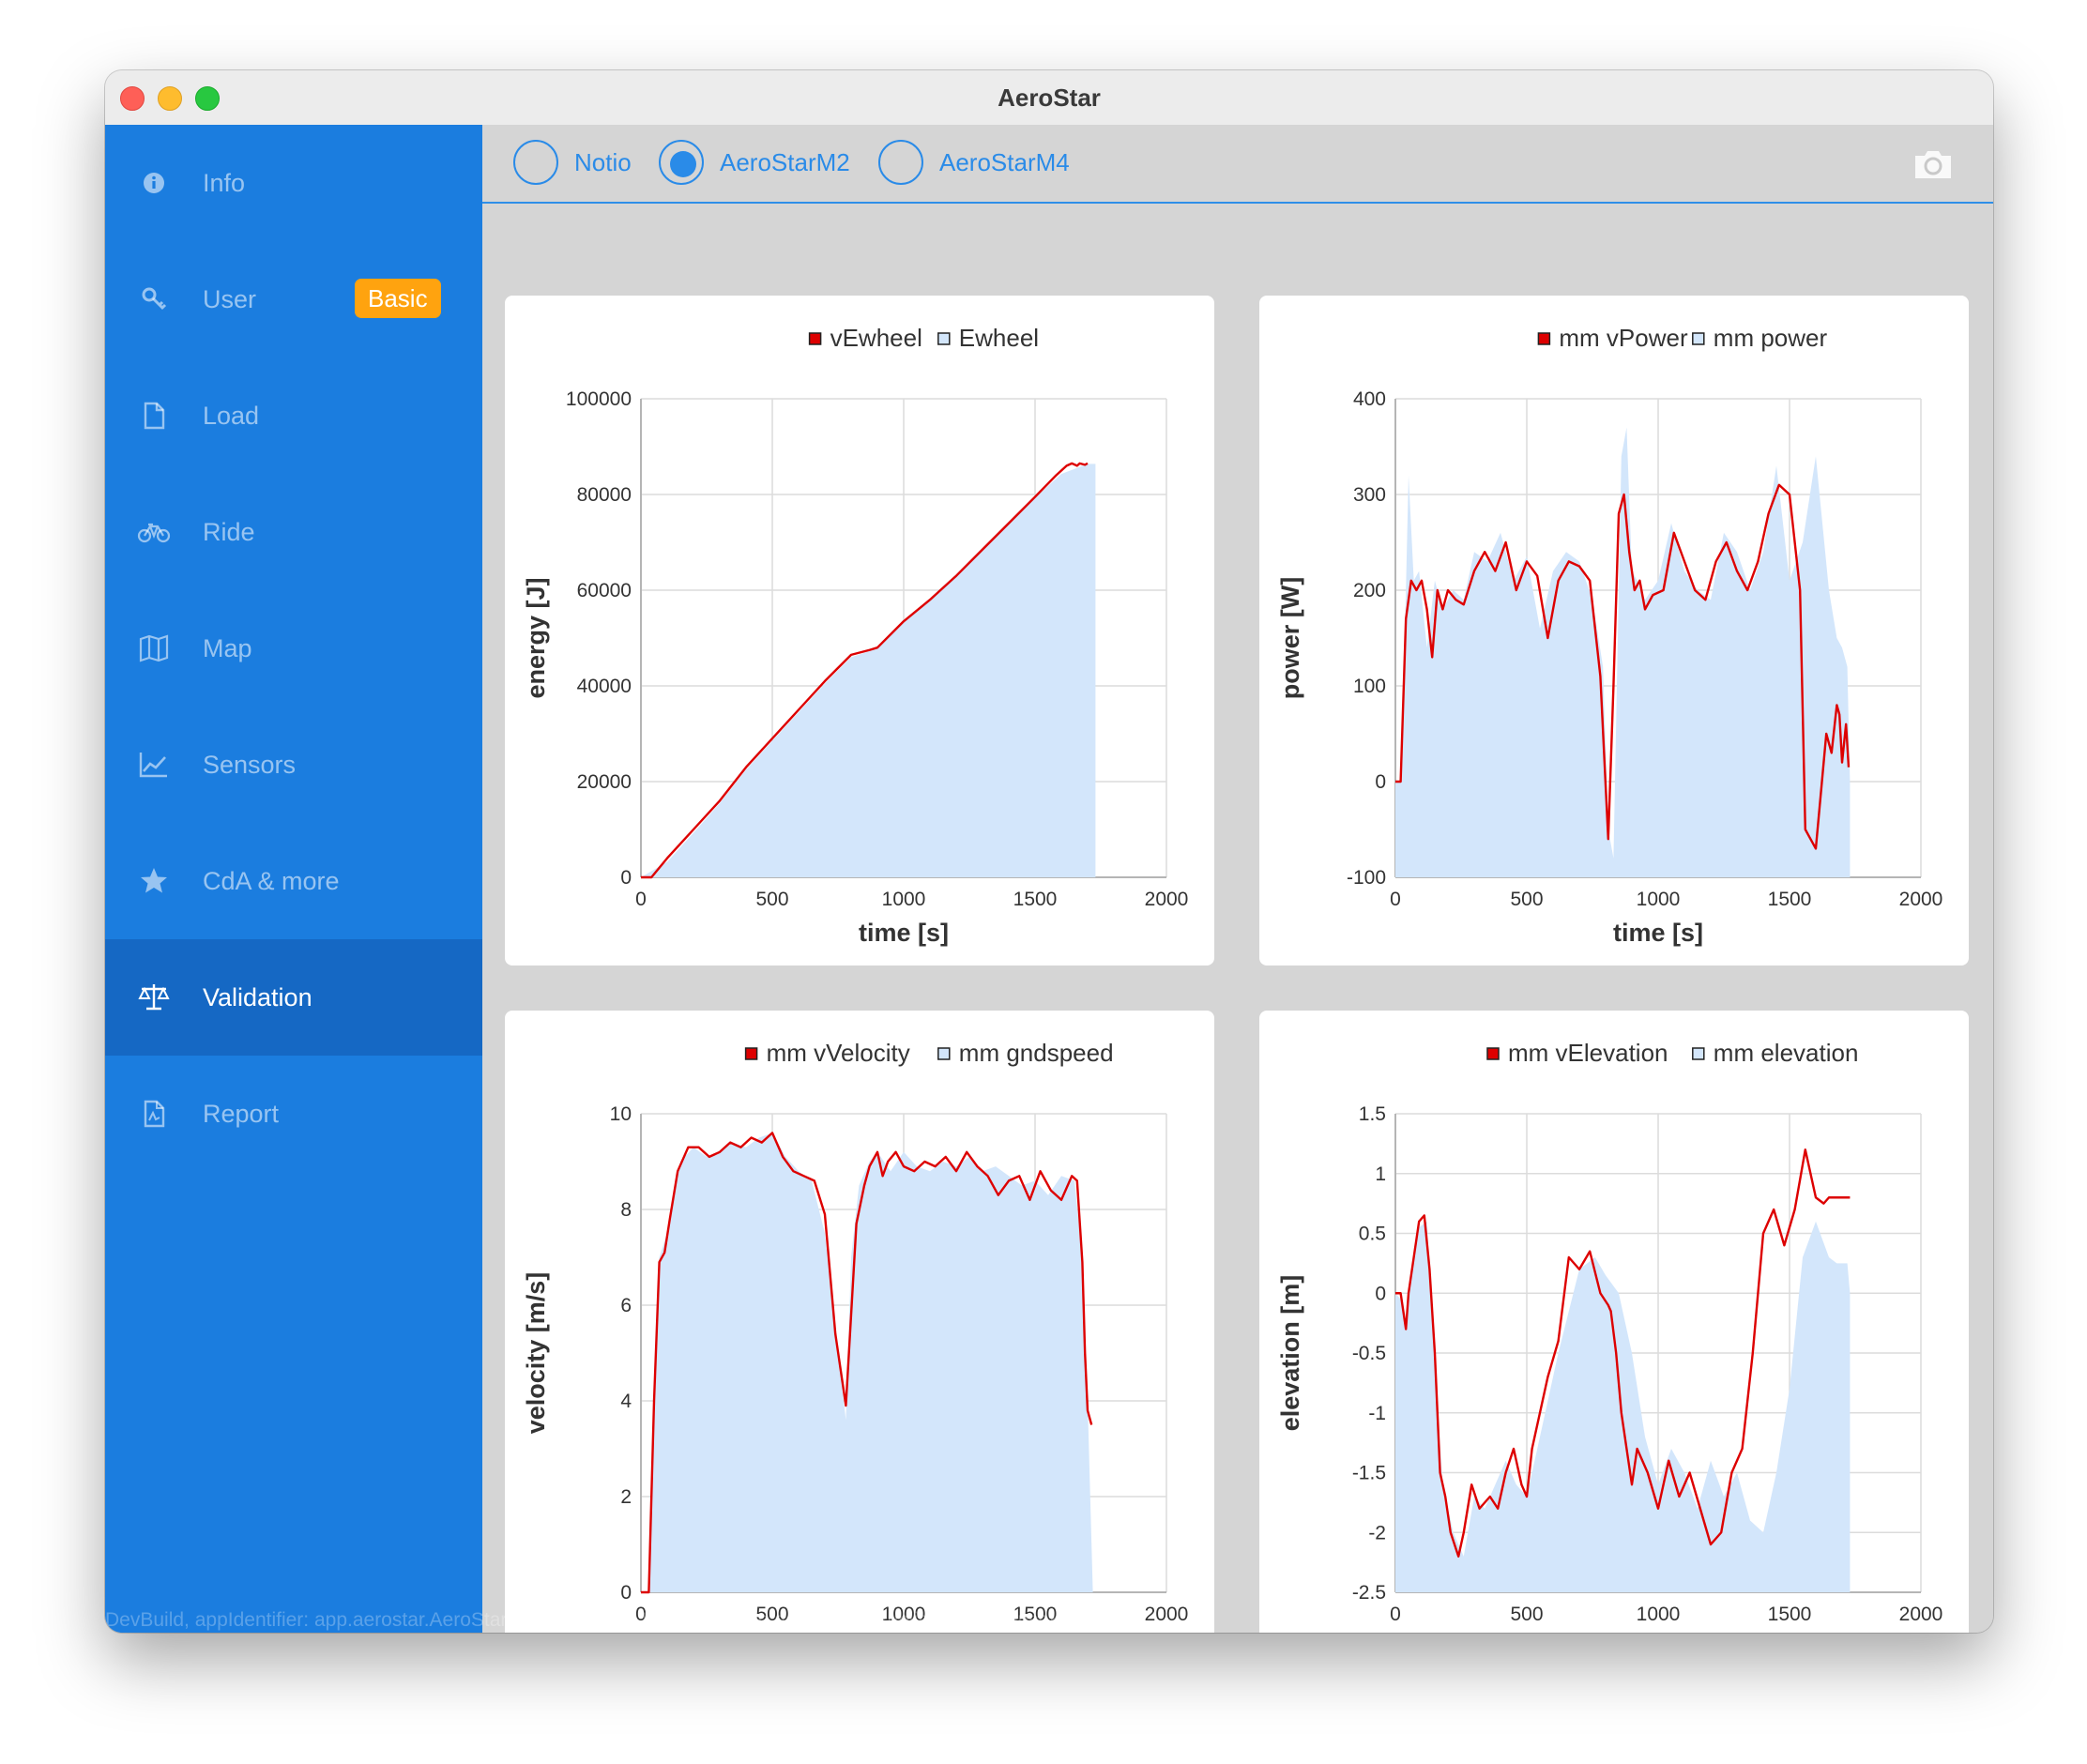 The height and width of the screenshot is (1764, 2087). I want to click on sidebar-item-user: User Basic, so click(293, 299).